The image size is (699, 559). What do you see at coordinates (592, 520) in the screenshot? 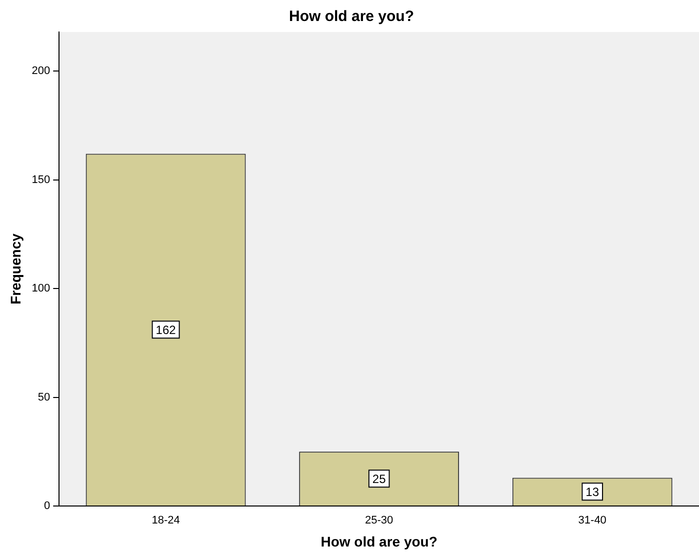
I see `x-tick-label: 31-40` at bounding box center [592, 520].